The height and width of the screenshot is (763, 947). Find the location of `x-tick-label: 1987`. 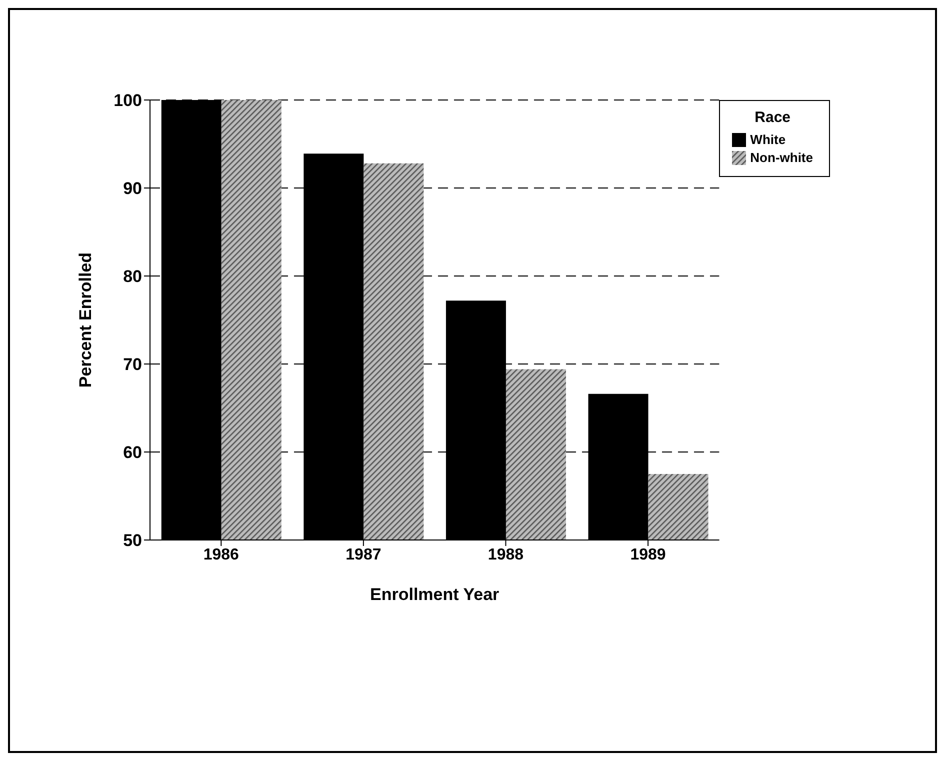

x-tick-label: 1987 is located at coordinates (364, 555).